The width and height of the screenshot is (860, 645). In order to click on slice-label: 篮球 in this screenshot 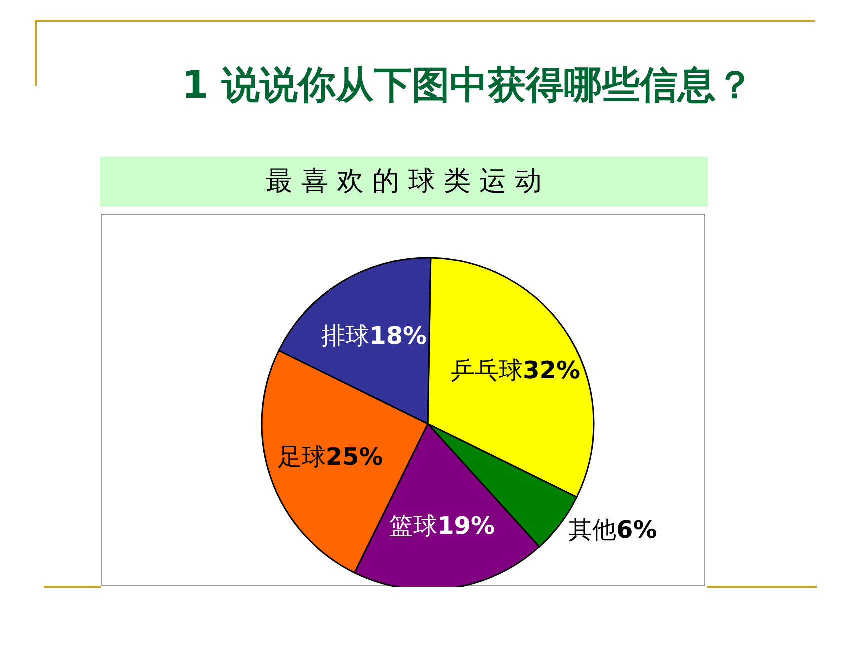, I will do `click(414, 526)`.